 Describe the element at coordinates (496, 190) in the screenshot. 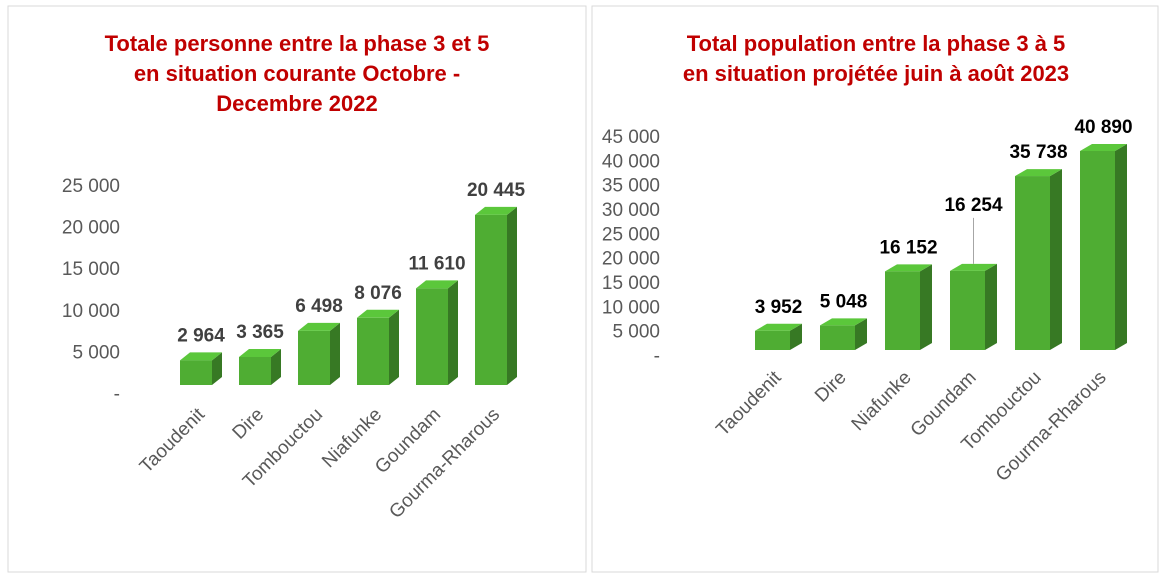

I see `data-label: 20 445` at that location.